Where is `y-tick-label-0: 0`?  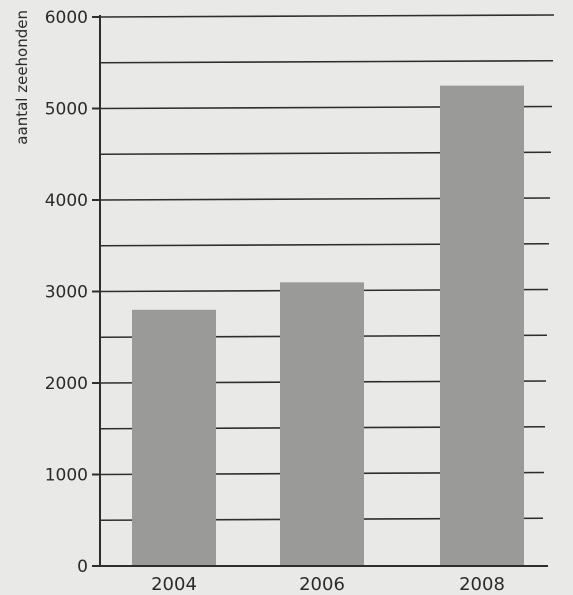 y-tick-label-0: 0 is located at coordinates (82, 567).